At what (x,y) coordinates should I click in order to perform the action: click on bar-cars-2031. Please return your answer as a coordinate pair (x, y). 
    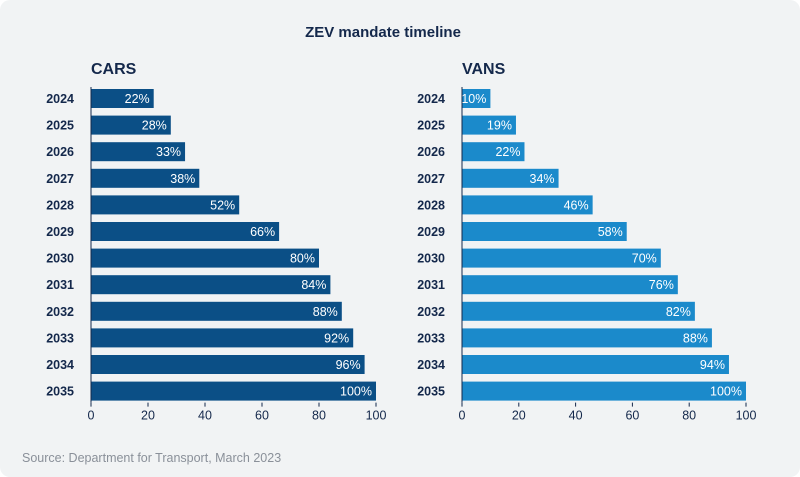
    Looking at the image, I should click on (211, 285).